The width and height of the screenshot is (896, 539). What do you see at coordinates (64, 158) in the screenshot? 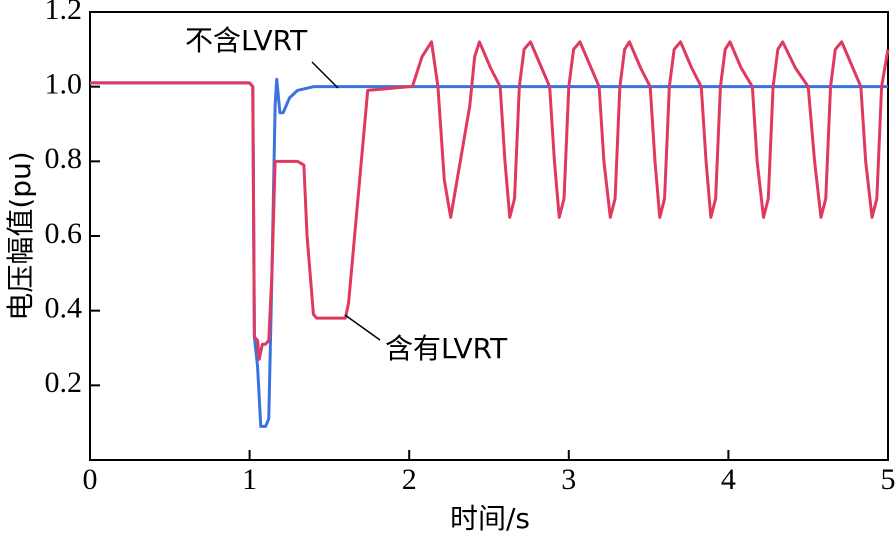
I see `y-tick-label: 0.8` at bounding box center [64, 158].